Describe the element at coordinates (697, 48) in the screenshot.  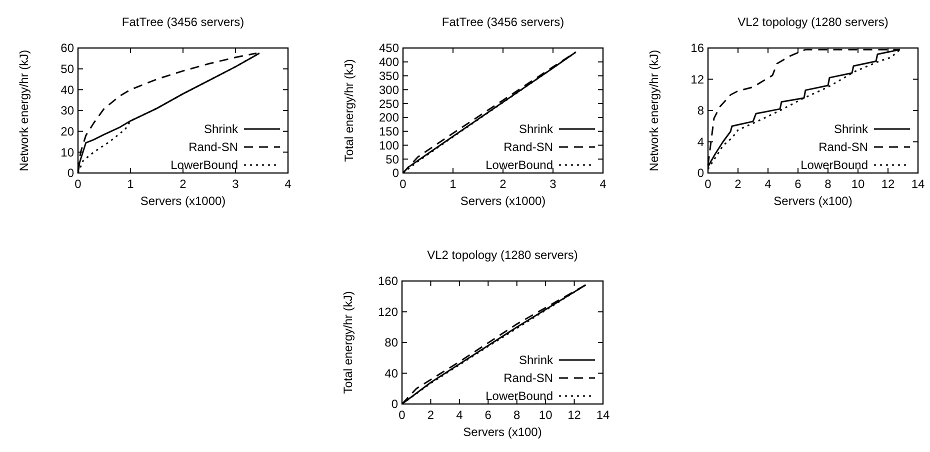
I see `y-tick-label: 16` at that location.